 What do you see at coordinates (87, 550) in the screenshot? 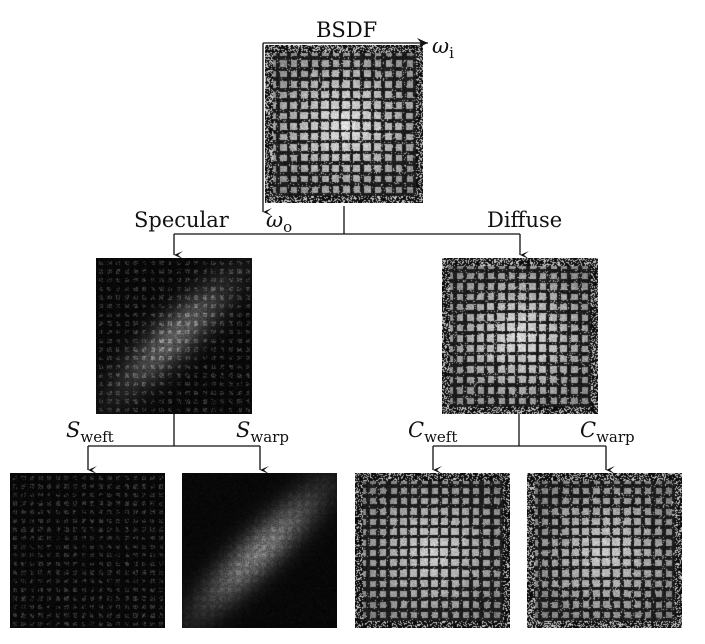
I see `s-weft-panel` at bounding box center [87, 550].